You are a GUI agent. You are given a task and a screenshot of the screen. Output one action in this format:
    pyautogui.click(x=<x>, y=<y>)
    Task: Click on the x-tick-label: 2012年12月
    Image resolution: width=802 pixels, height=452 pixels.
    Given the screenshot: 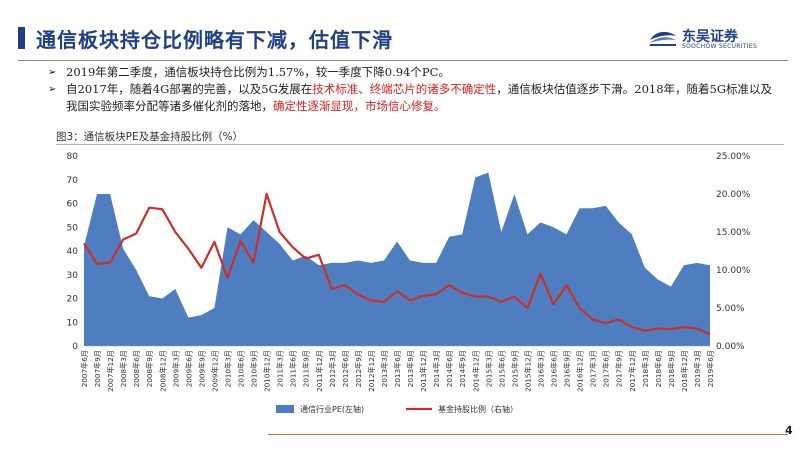 What is the action you would take?
    pyautogui.click(x=371, y=371)
    